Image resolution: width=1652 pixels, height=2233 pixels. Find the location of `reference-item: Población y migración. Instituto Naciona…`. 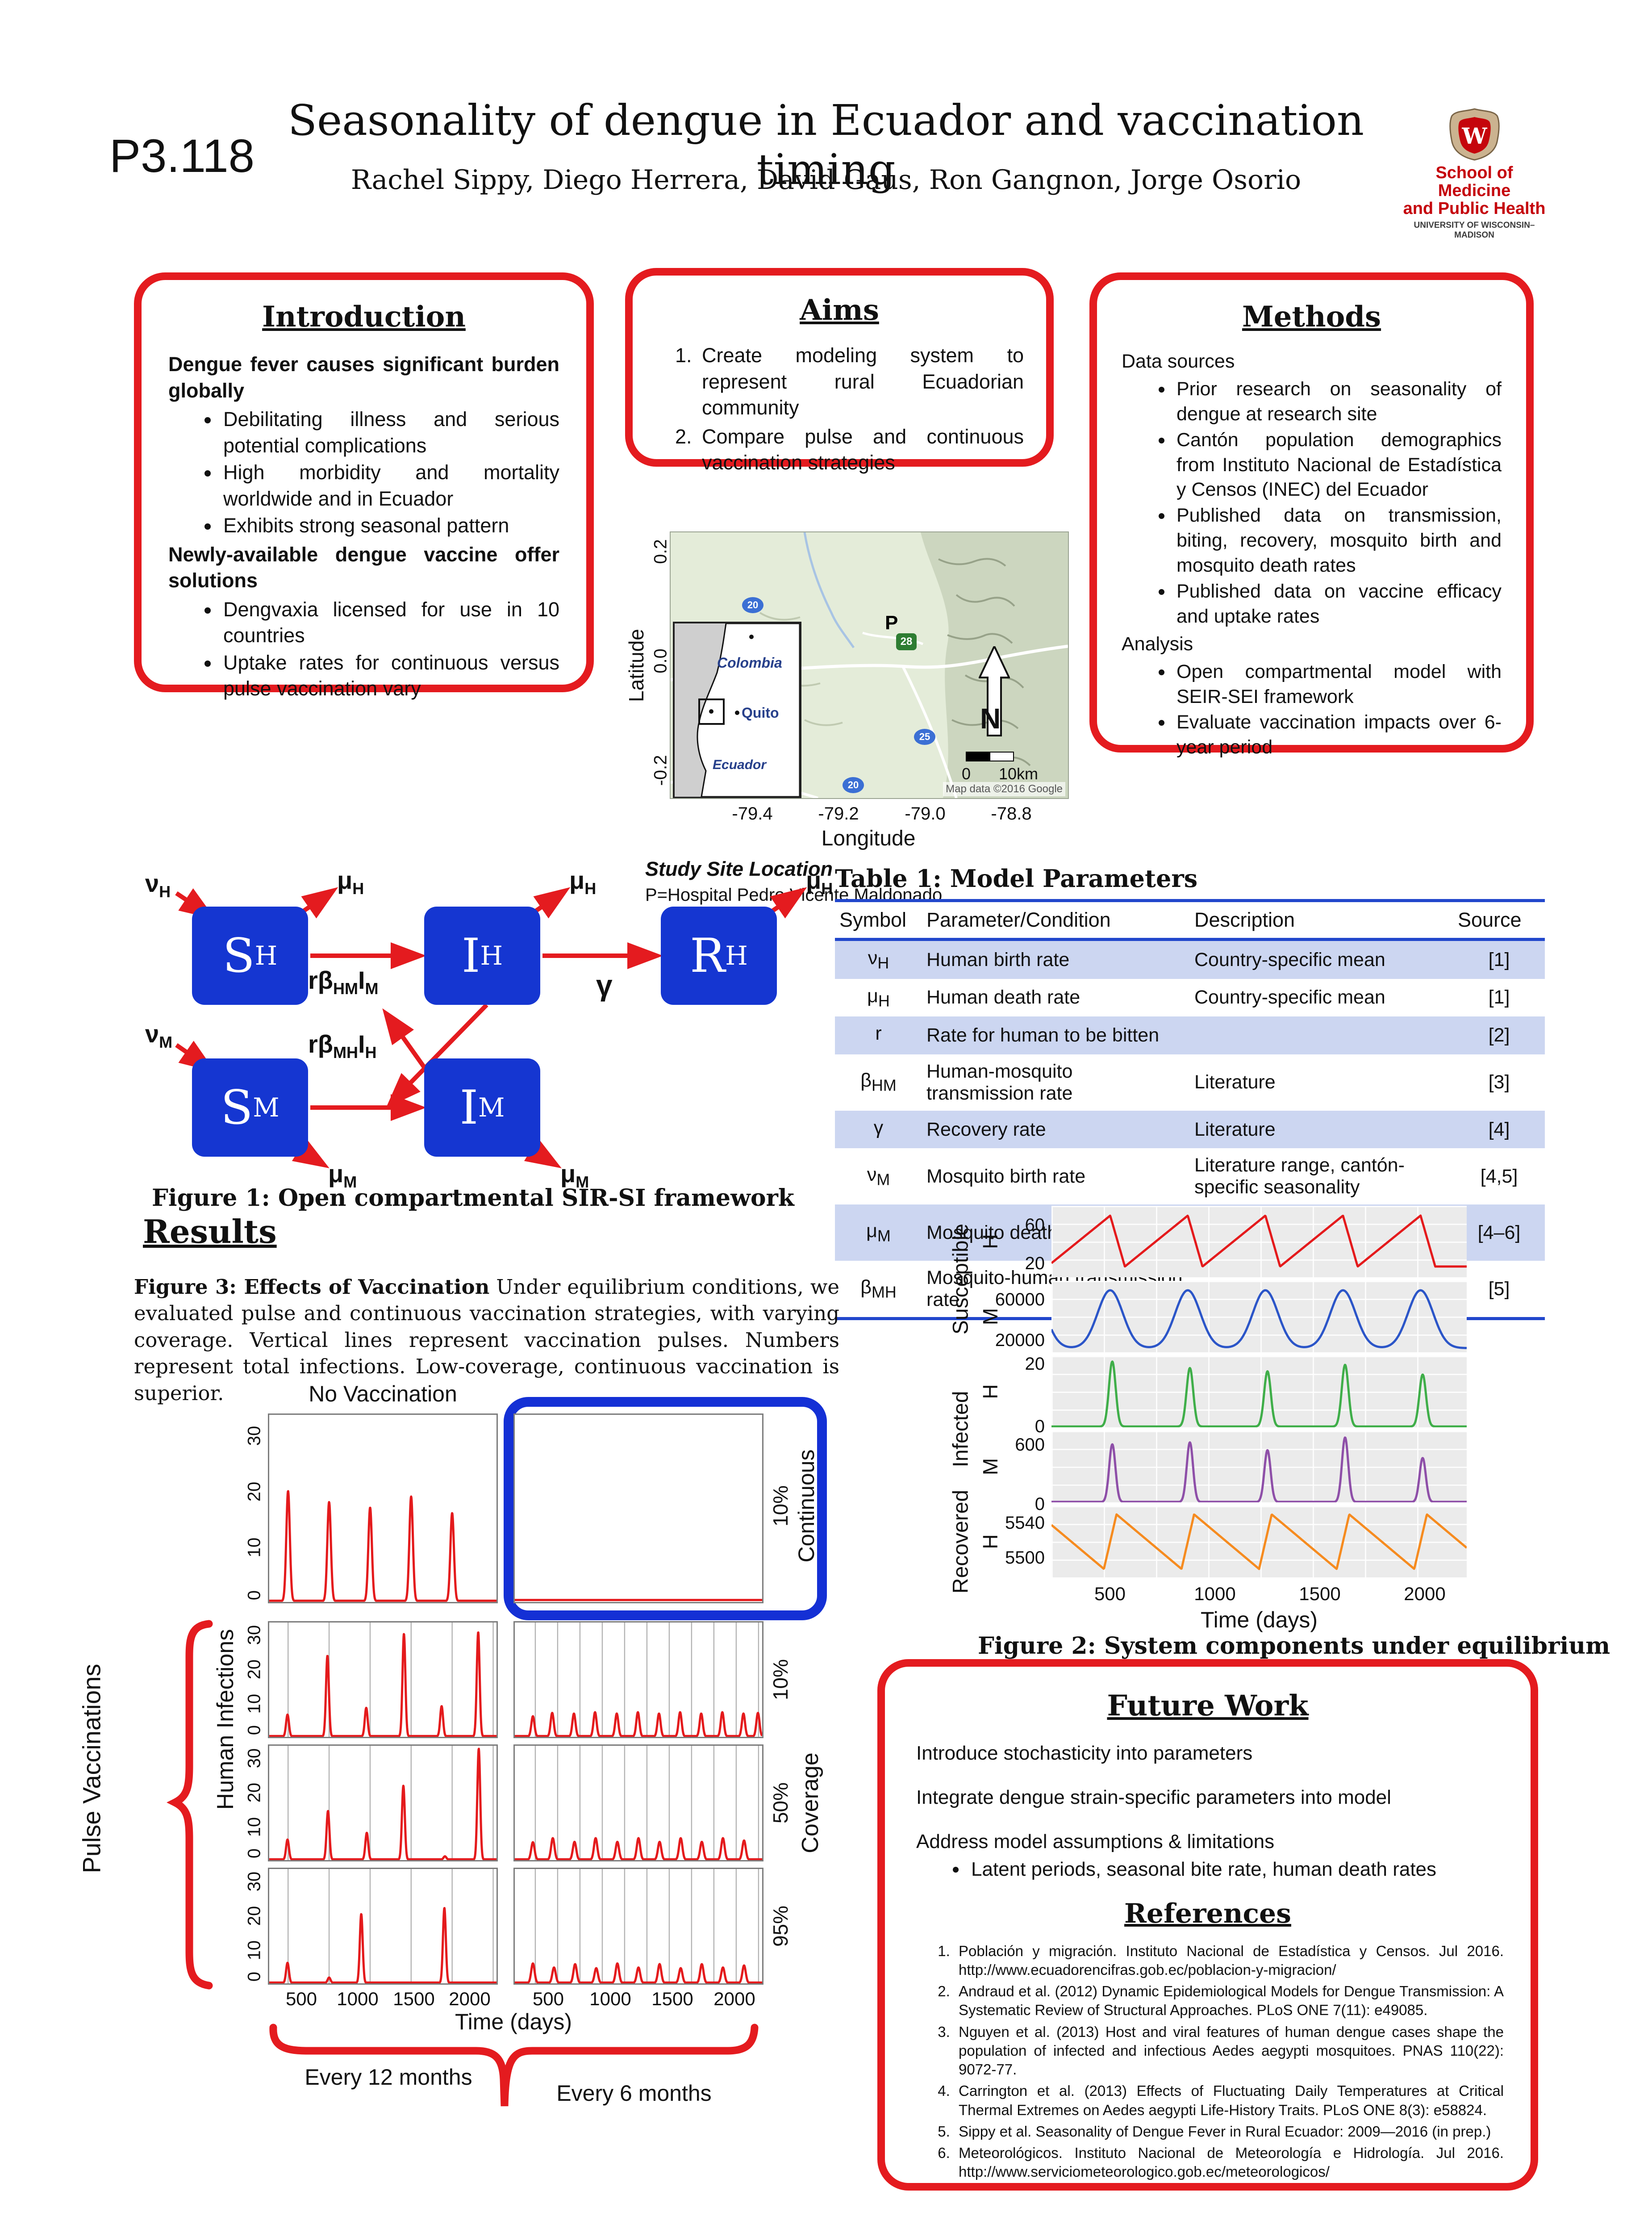

reference-item: Población y migración. Instituto Naciona… is located at coordinates (1229, 1960).